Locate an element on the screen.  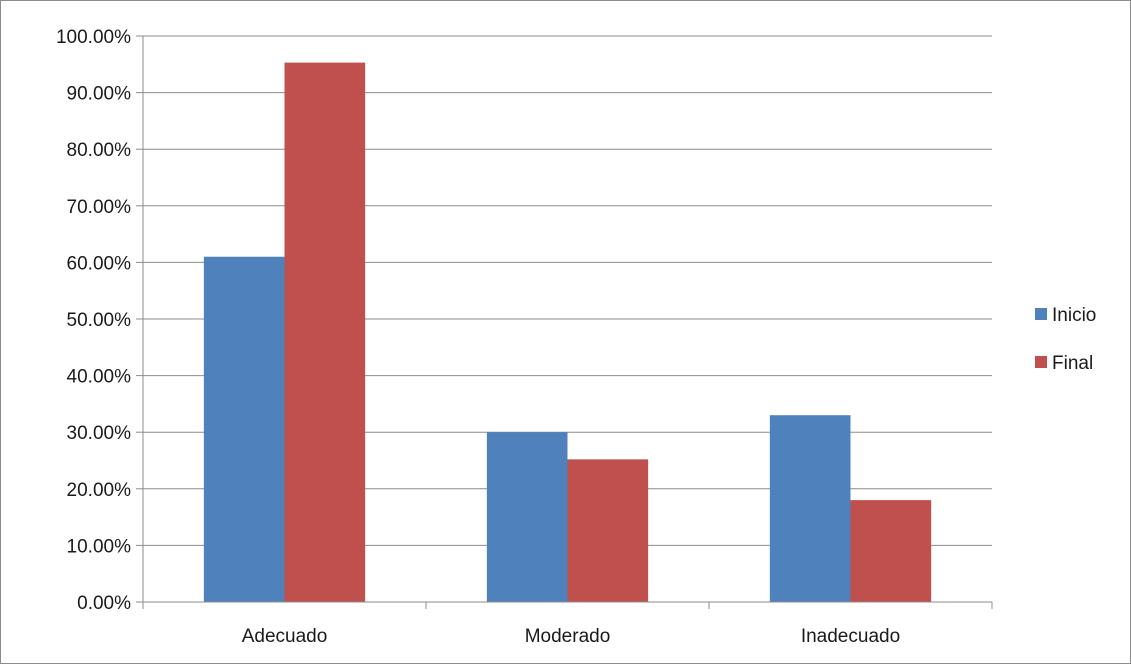
y-tick-label: 40.00% is located at coordinates (99, 377).